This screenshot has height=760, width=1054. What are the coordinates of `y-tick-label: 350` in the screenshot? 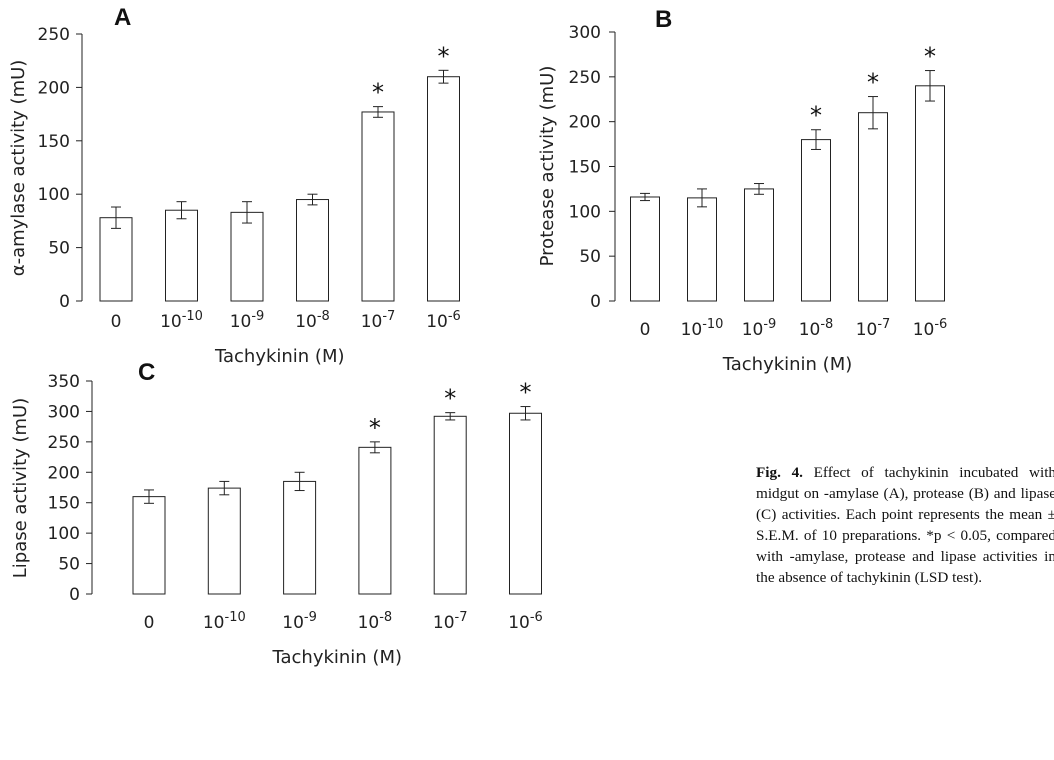 It's located at (64, 382).